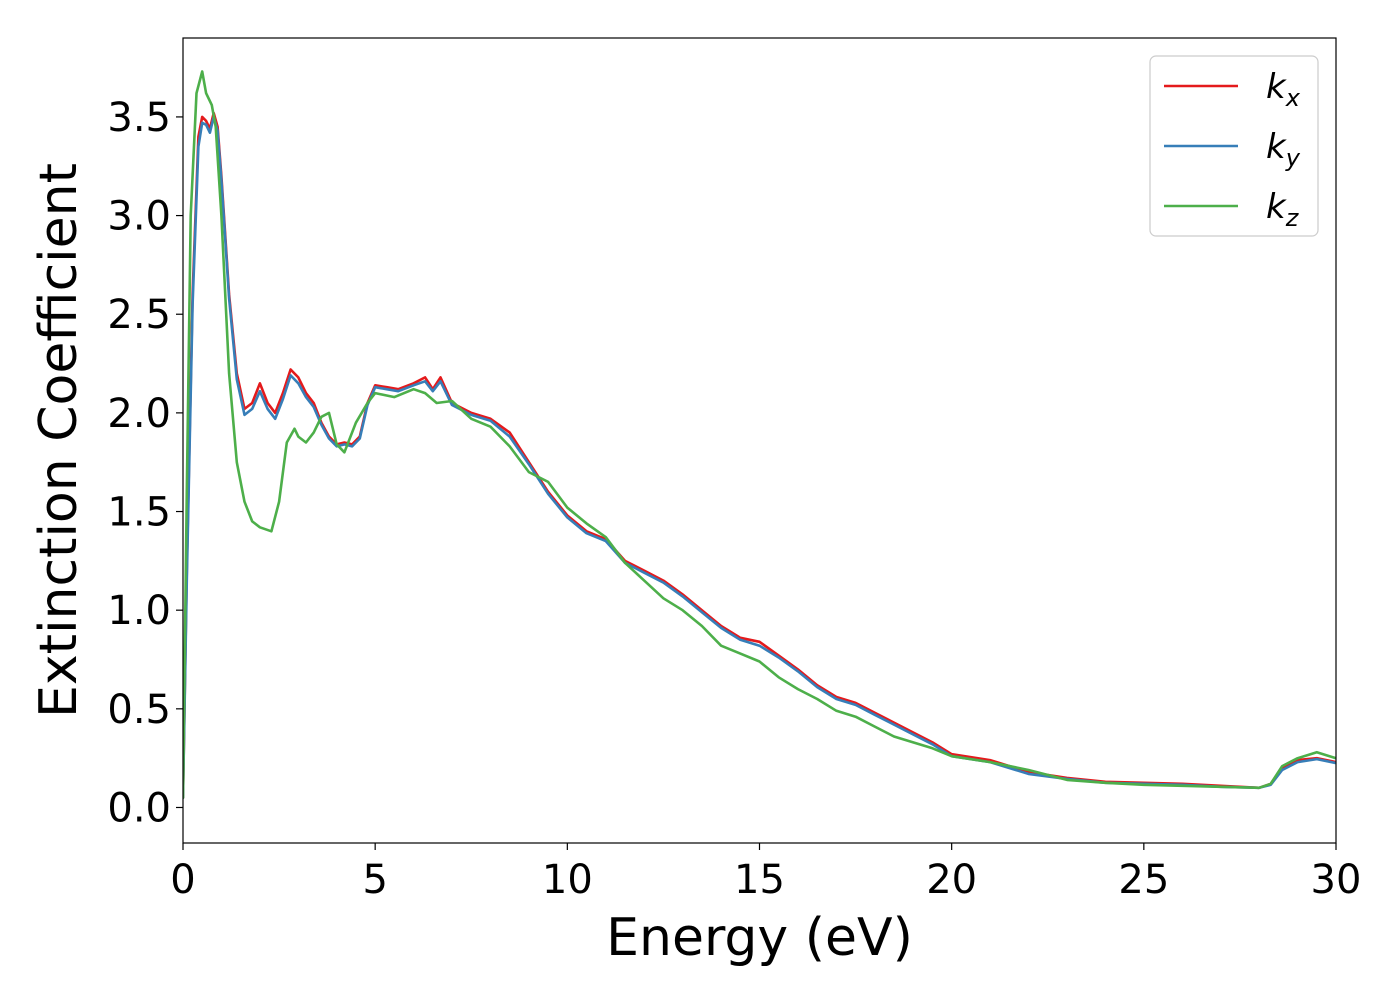 The image size is (1400, 1000). I want to click on legend-label-subscript: z, so click(1292, 218).